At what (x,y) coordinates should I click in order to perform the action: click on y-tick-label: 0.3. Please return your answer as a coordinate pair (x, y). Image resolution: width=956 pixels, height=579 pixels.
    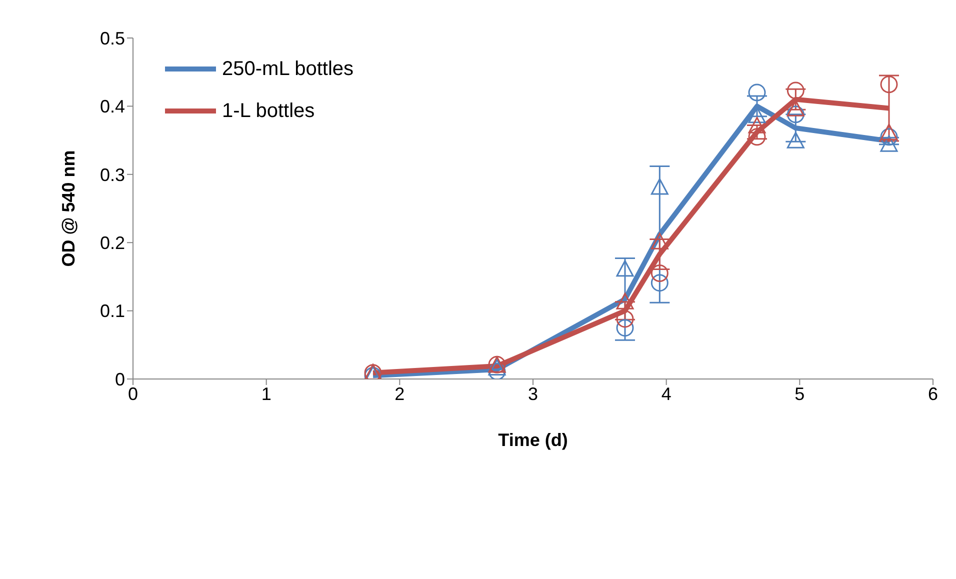
    Looking at the image, I should click on (112, 174).